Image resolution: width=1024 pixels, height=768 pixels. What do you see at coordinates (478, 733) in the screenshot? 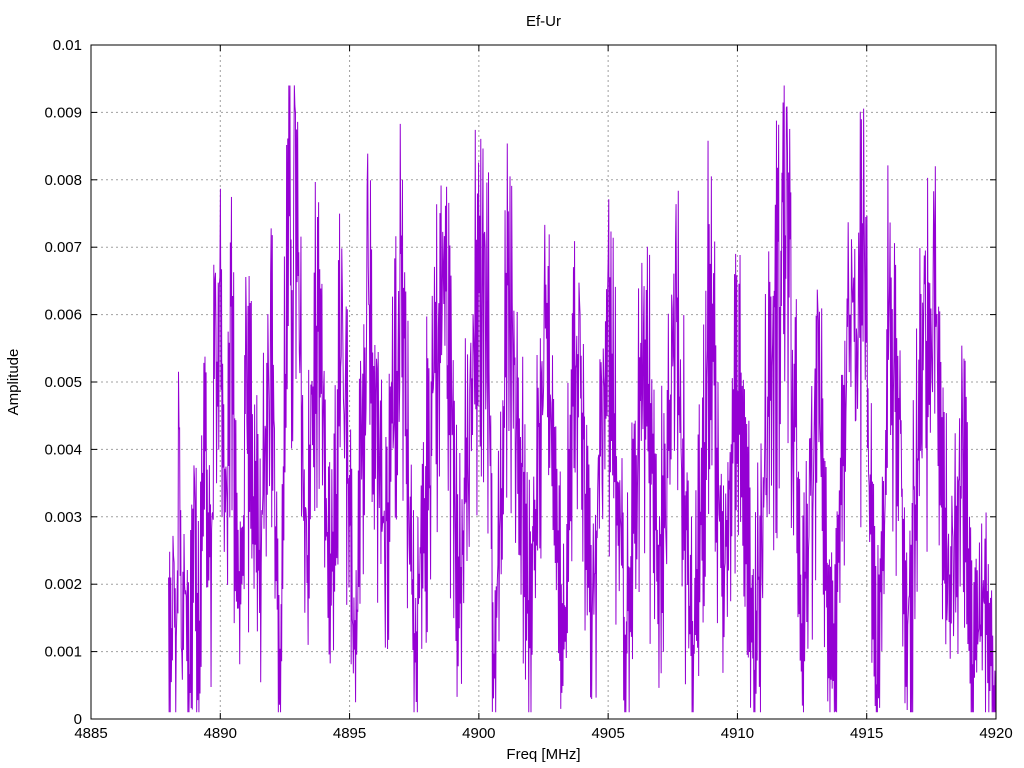
I see `x-tick-label: 4900` at bounding box center [478, 733].